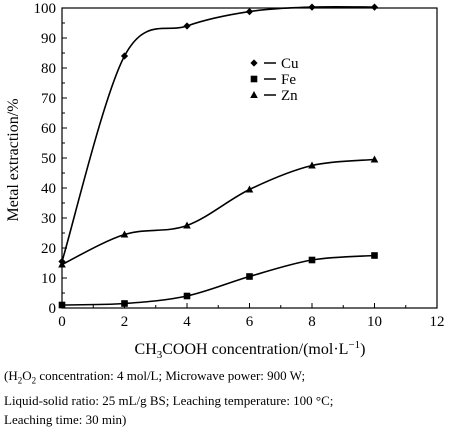 This screenshot has width=450, height=429. I want to click on x-tick-label: 8, so click(312, 322).